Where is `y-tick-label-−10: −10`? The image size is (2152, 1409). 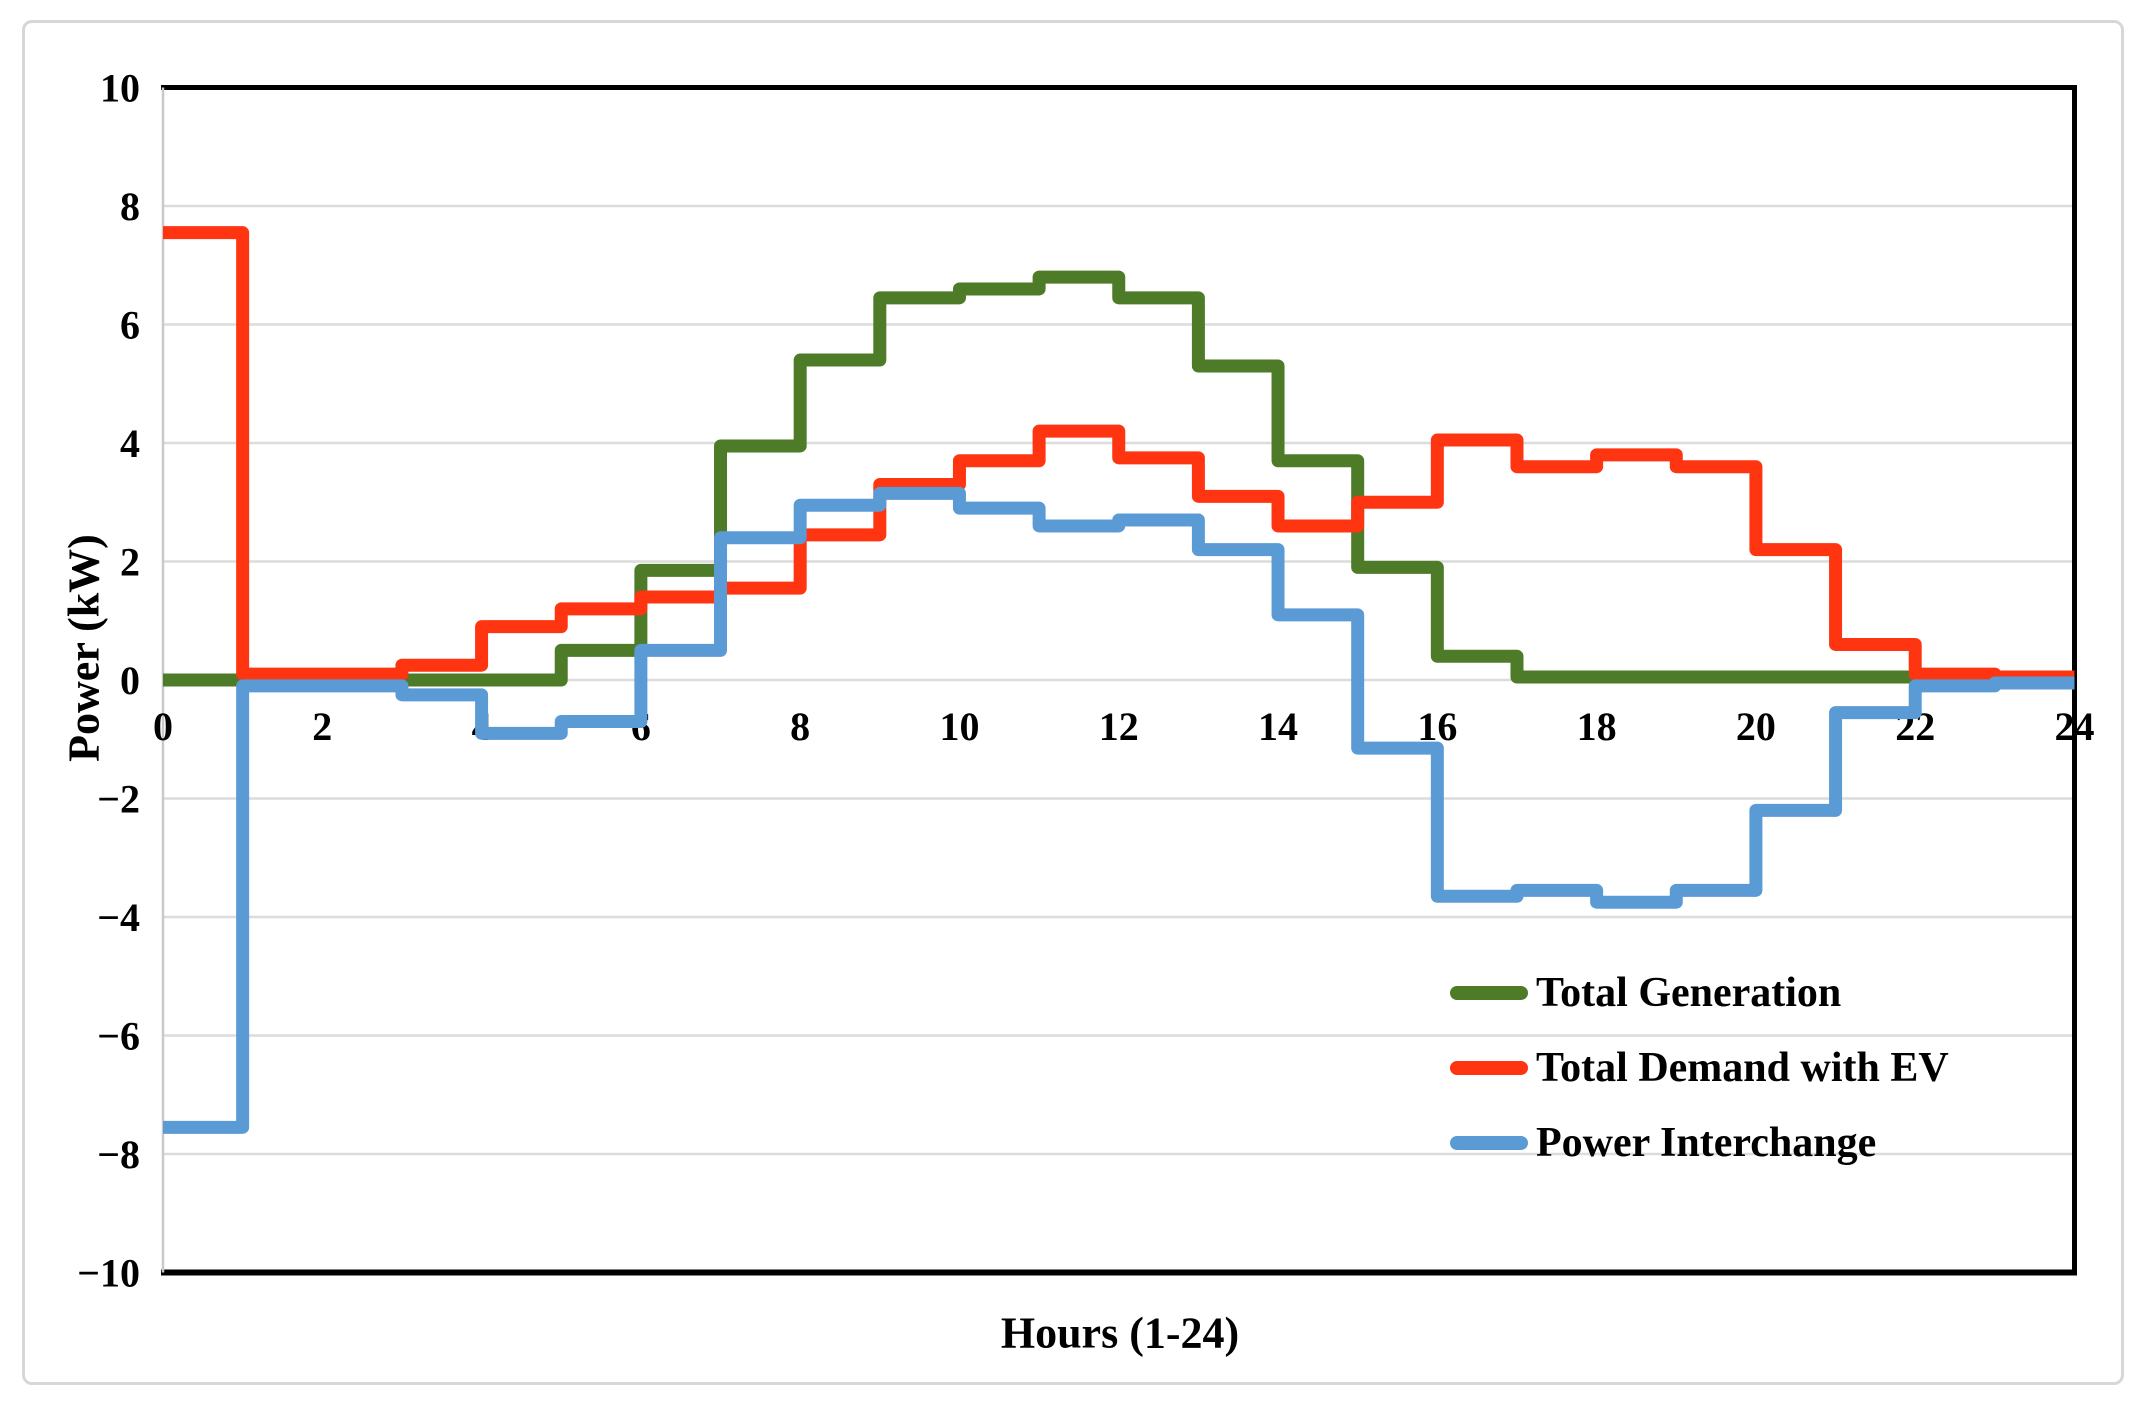
y-tick-label-−10: −10 is located at coordinates (108, 1273).